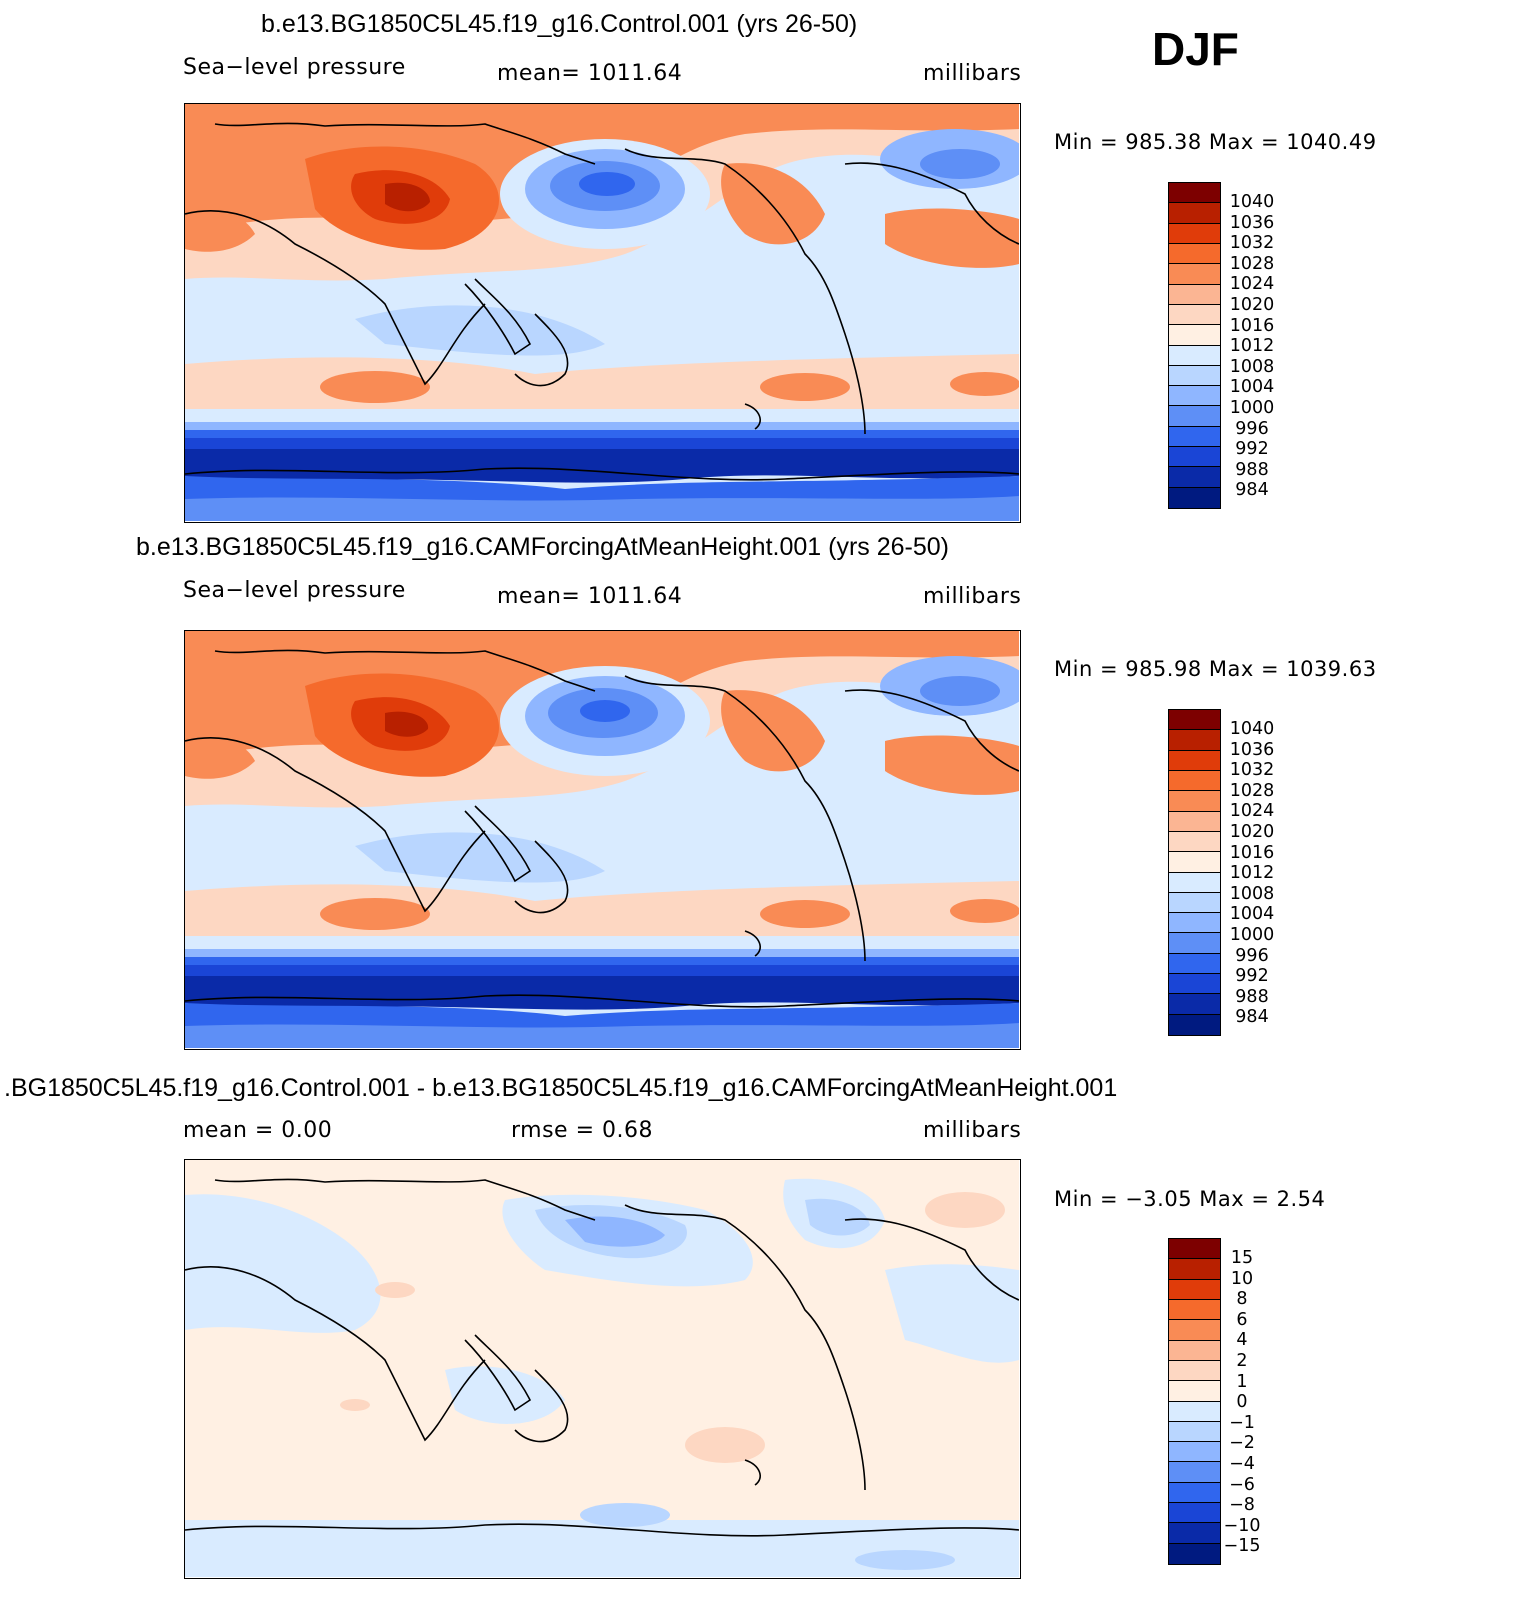 Image resolution: width=1538 pixels, height=1619 pixels. Describe the element at coordinates (1242, 1546) in the screenshot. I see `colorbar-tick-label: −15` at that location.